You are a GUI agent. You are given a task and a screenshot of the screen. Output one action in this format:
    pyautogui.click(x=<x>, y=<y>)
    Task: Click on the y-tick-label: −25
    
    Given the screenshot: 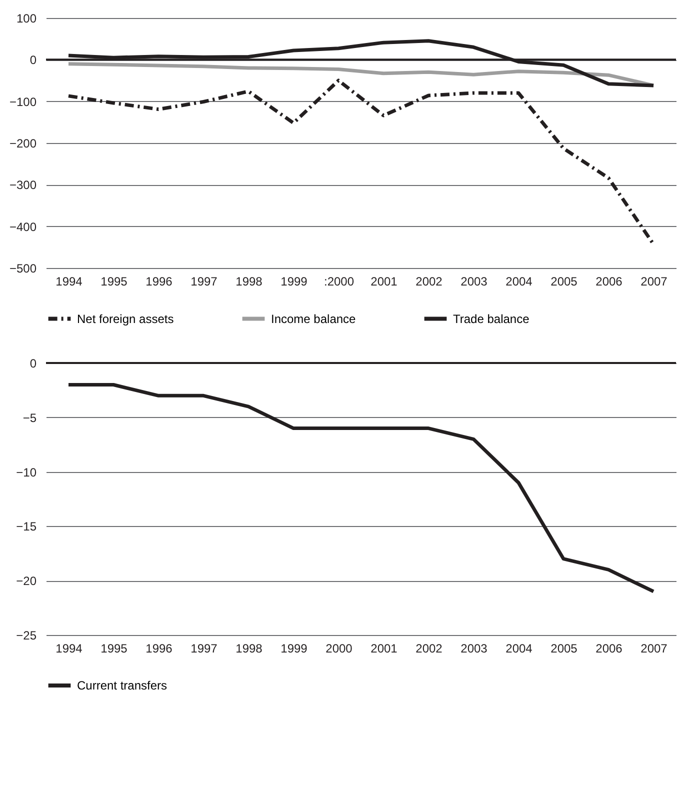 What is the action you would take?
    pyautogui.click(x=26, y=635)
    